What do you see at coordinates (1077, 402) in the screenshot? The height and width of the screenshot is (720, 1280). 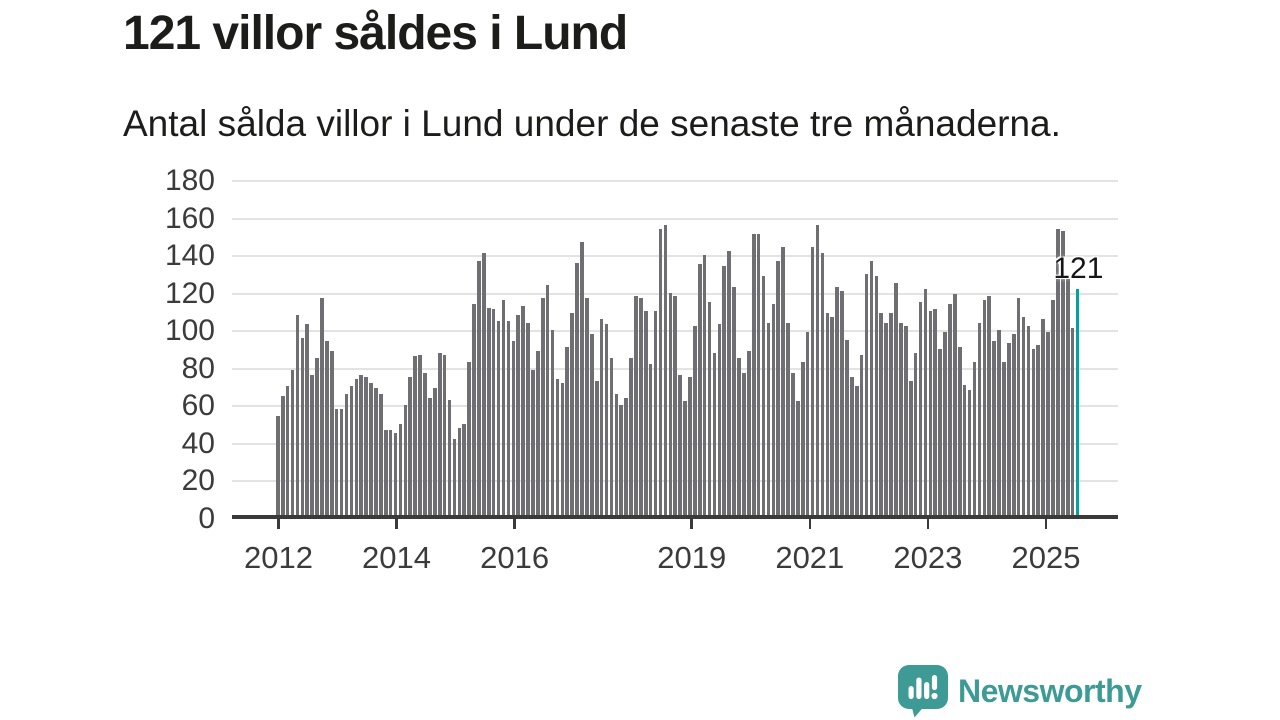 I see `highlighted-bar` at bounding box center [1077, 402].